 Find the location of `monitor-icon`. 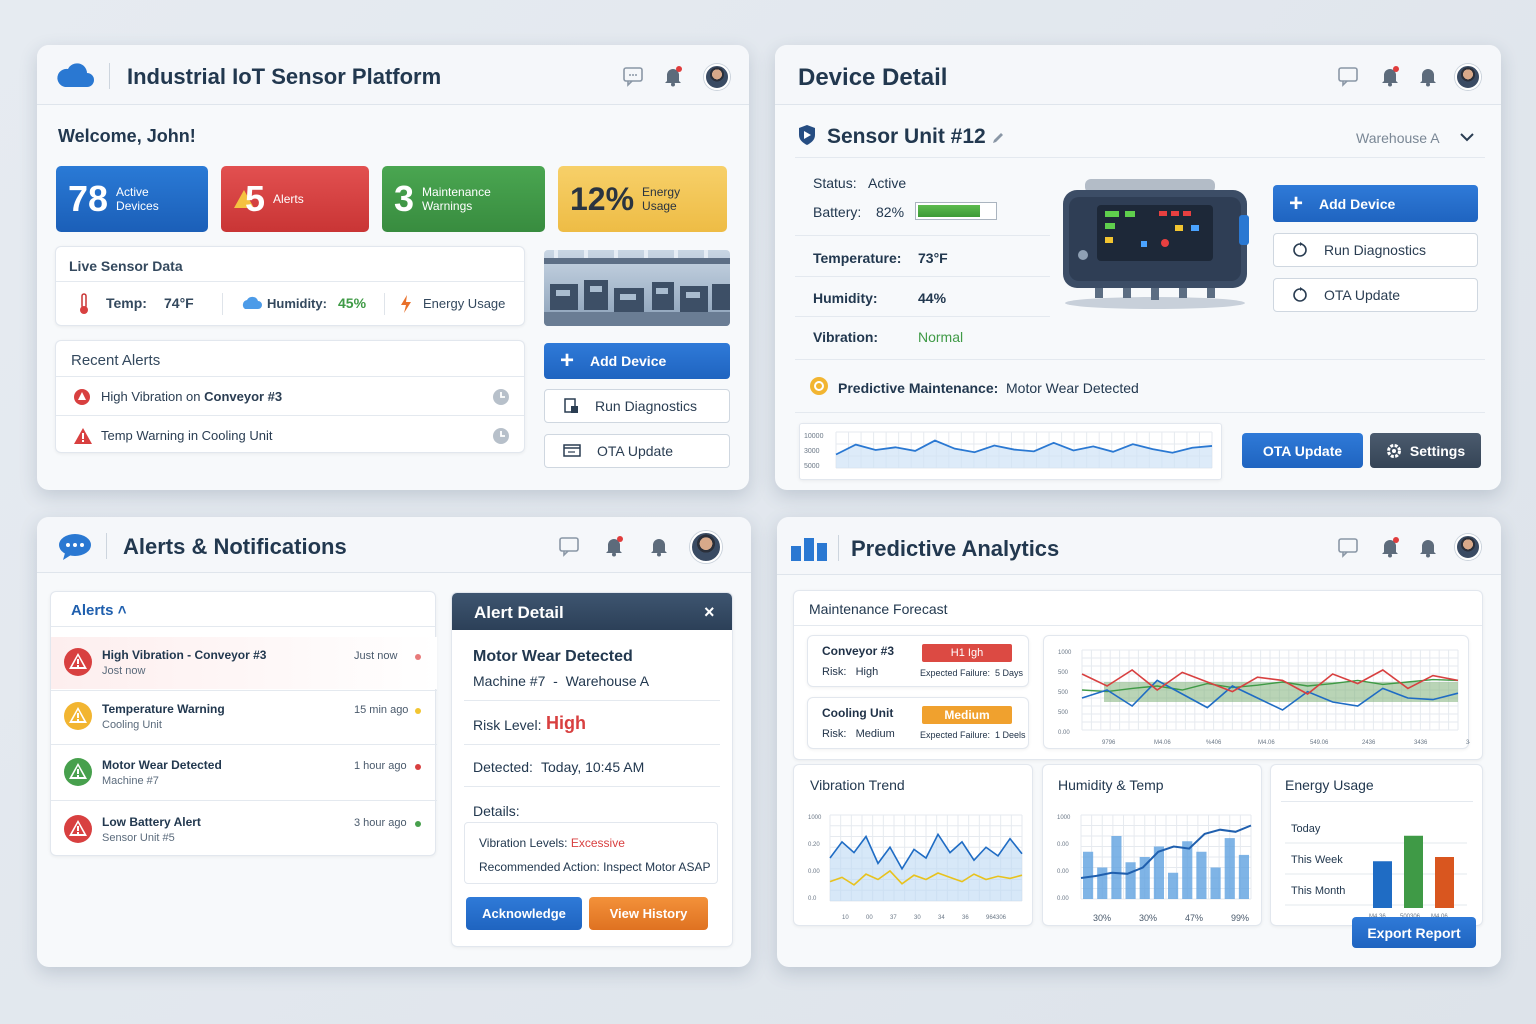

monitor-icon is located at coordinates (572, 450).